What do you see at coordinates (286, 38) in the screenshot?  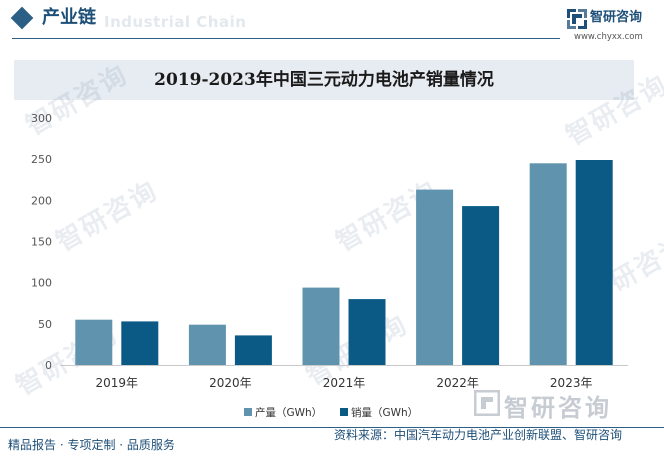 I see `header-divider` at bounding box center [286, 38].